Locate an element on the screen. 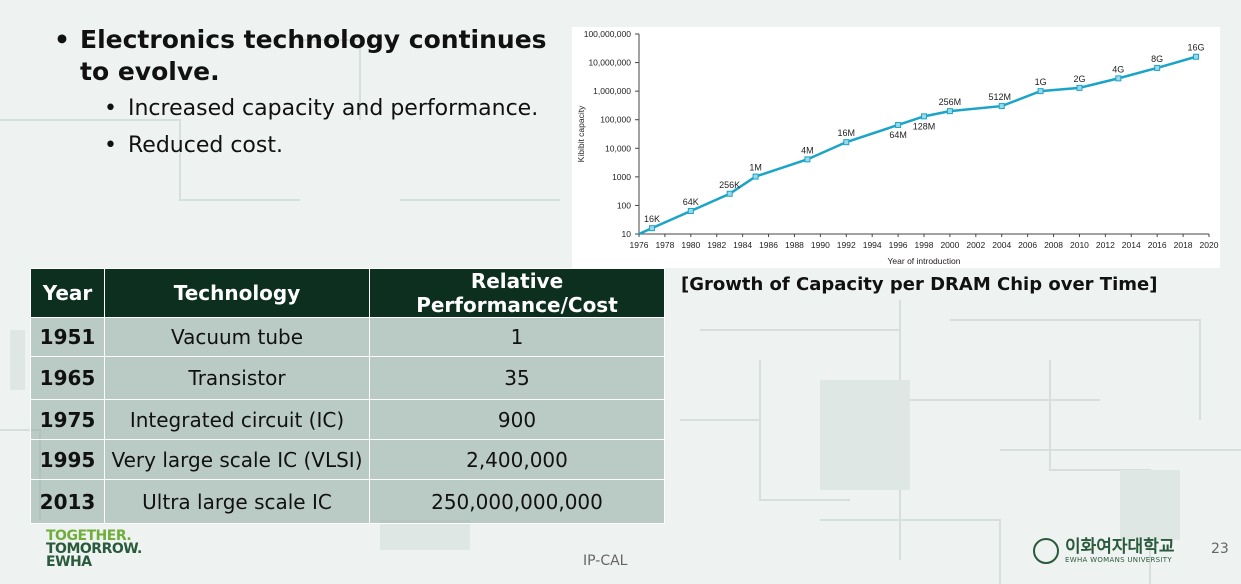 Image resolution: width=1241 pixels, height=584 pixels. x-tick-label: 1988 is located at coordinates (794, 245).